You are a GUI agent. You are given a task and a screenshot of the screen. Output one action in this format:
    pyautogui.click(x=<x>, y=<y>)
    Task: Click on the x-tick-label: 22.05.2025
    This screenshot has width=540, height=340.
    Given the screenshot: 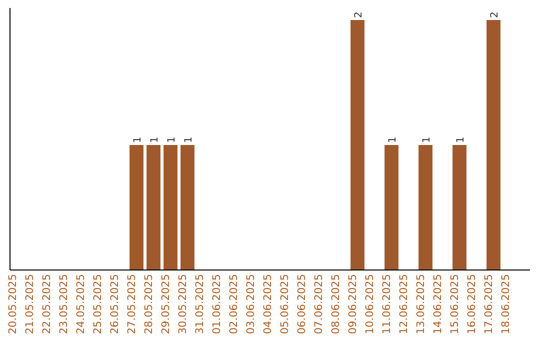 What is the action you would take?
    pyautogui.click(x=46, y=304)
    